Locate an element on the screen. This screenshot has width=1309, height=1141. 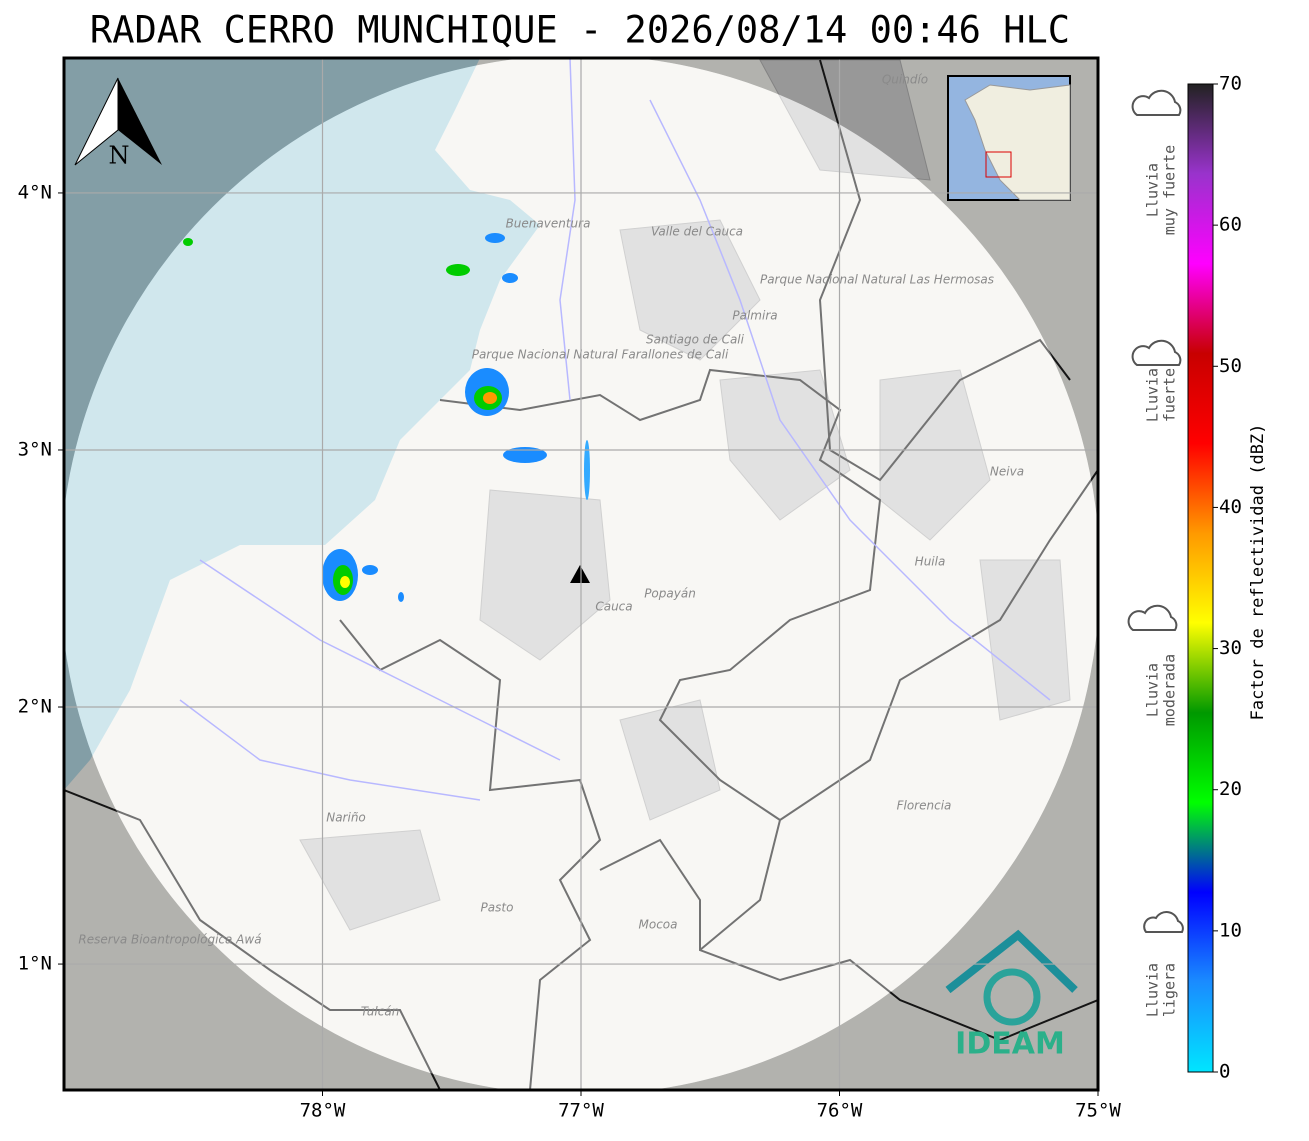
place-label: Santiago de Cali is located at coordinates (695, 340).